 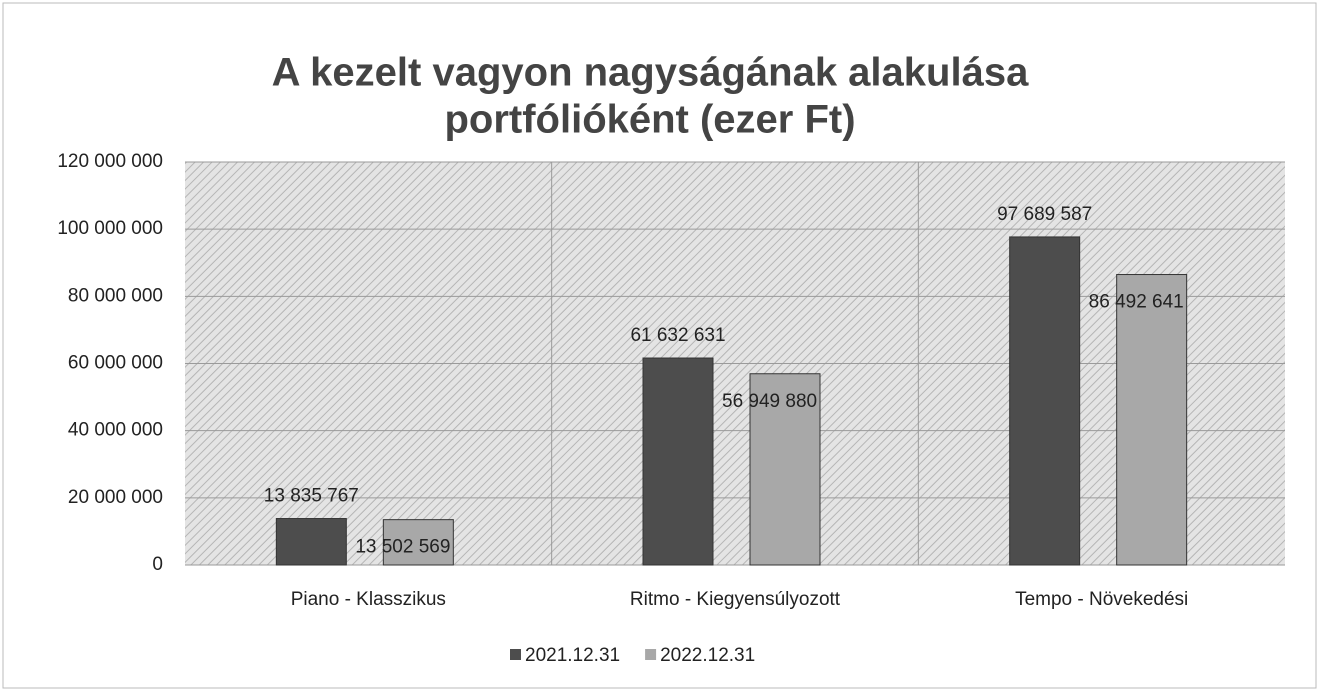 I want to click on data-label: 13 835 767, so click(x=311, y=496).